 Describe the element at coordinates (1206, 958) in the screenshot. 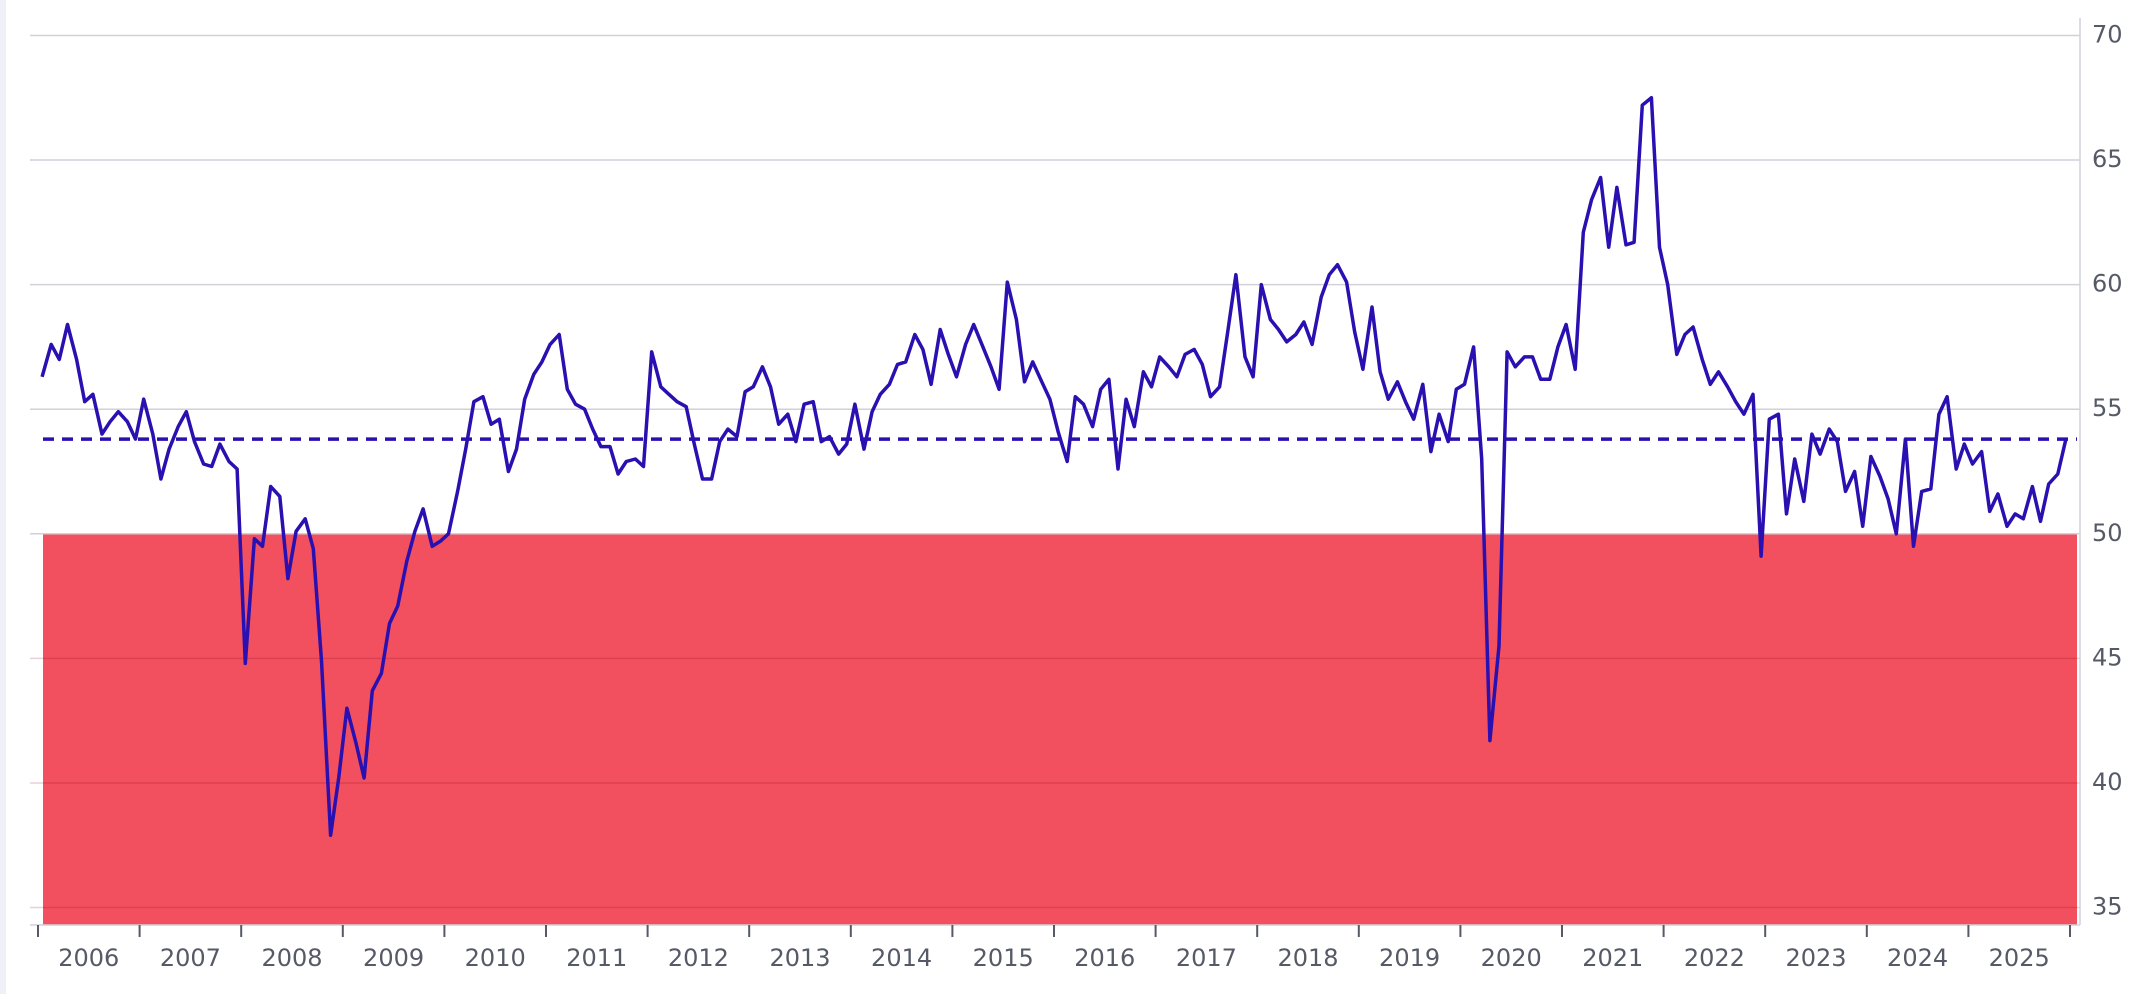

I see `x-tick-label: 2017` at that location.